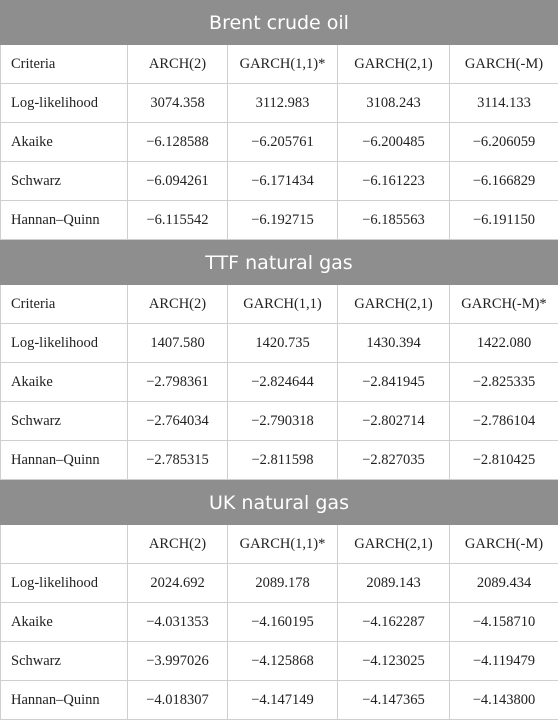  What do you see at coordinates (394, 421) in the screenshot?
I see `cell: −2.802714` at bounding box center [394, 421].